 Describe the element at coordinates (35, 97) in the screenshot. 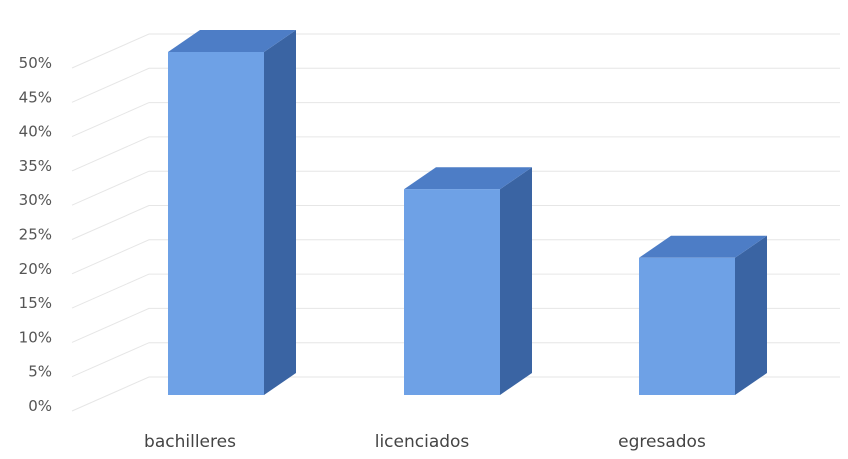

I see `y-tick-label: 45%` at that location.